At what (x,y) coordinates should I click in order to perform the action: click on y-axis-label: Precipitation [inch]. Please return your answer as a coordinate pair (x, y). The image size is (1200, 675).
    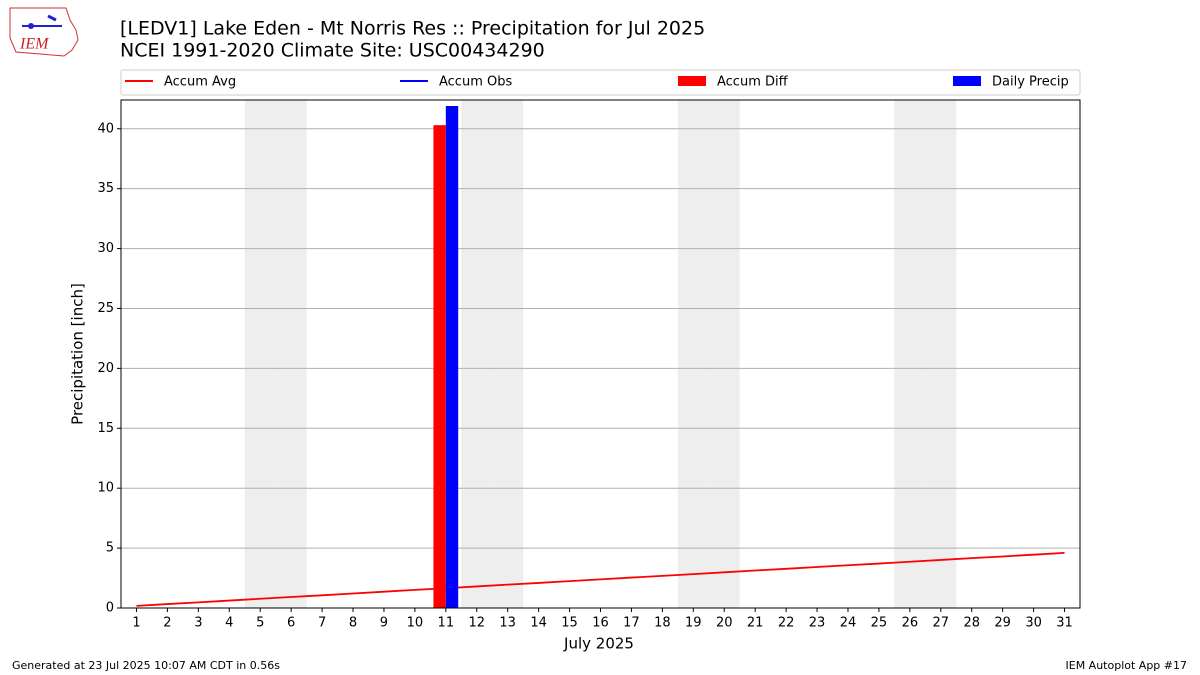
    Looking at the image, I should click on (78, 354).